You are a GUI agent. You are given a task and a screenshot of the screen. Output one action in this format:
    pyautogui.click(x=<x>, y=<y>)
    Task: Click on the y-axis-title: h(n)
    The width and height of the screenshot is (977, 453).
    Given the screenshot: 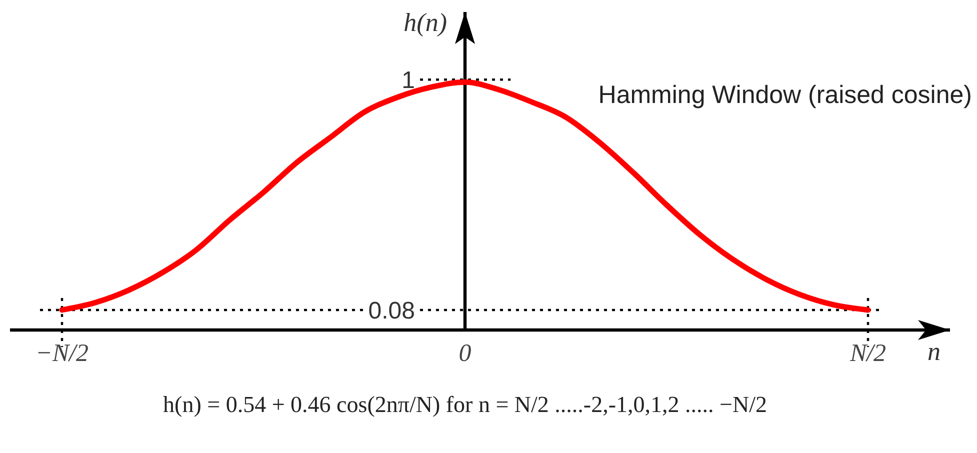 What is the action you would take?
    pyautogui.click(x=425, y=22)
    